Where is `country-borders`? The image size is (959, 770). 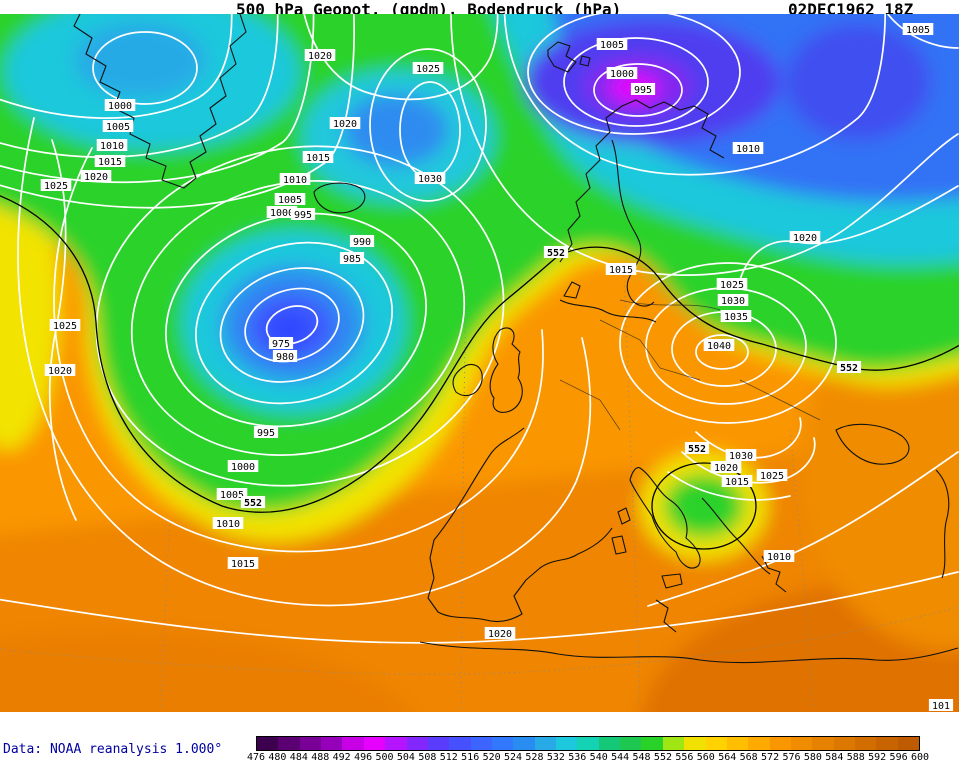
country-borders is located at coordinates (690, 365).